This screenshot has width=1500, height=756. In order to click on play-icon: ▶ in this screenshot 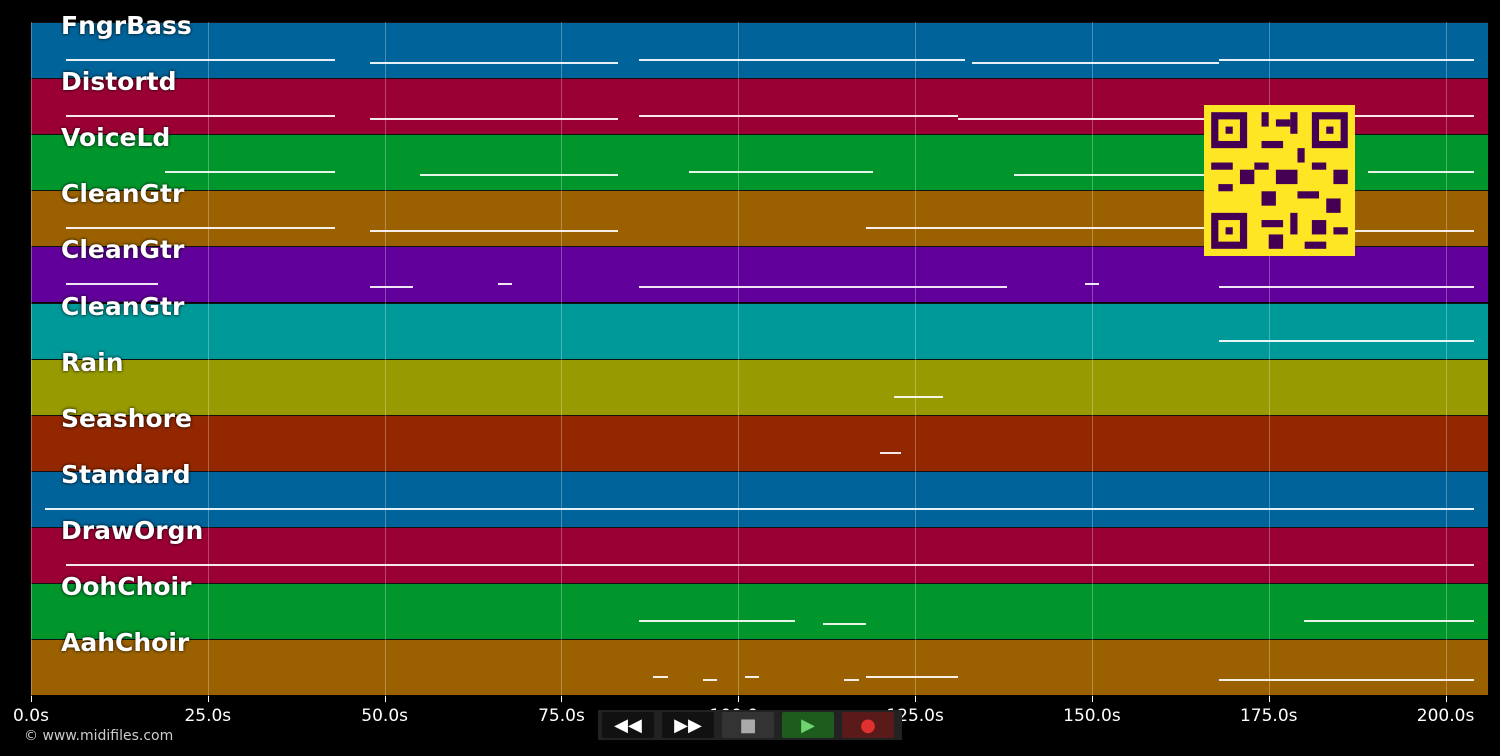, I will do `click(808, 725)`.